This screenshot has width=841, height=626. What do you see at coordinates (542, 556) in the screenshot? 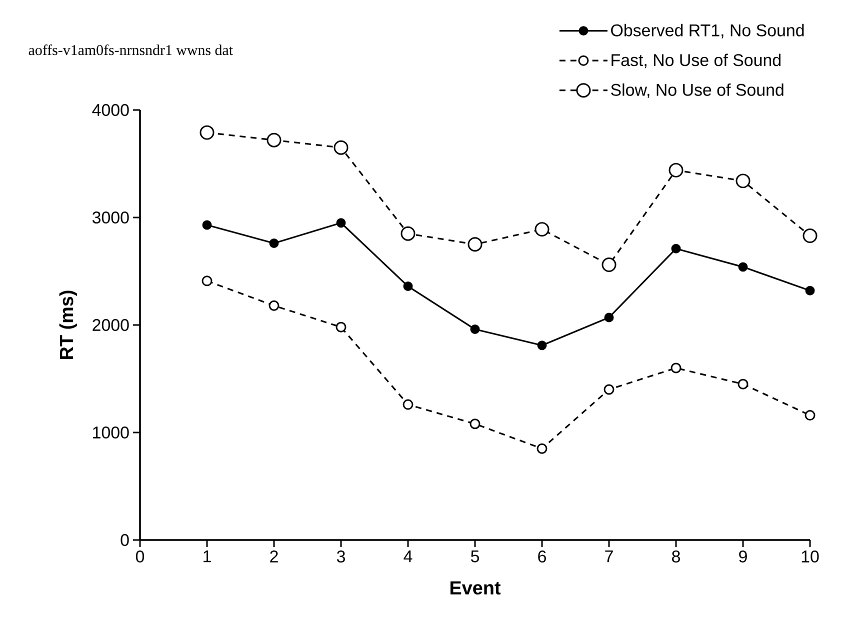
I see `x-tick-label: 6` at bounding box center [542, 556].